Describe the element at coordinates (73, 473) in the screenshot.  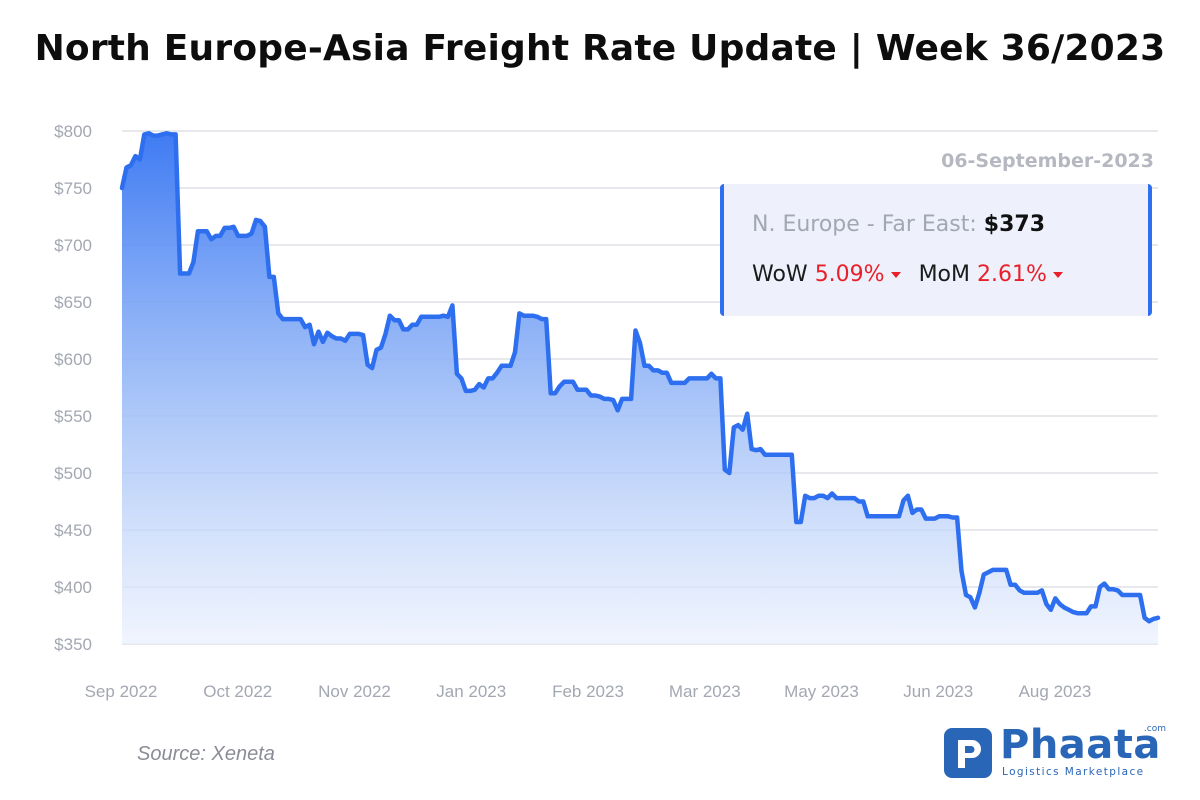
I see `y-tick-label: $500` at that location.